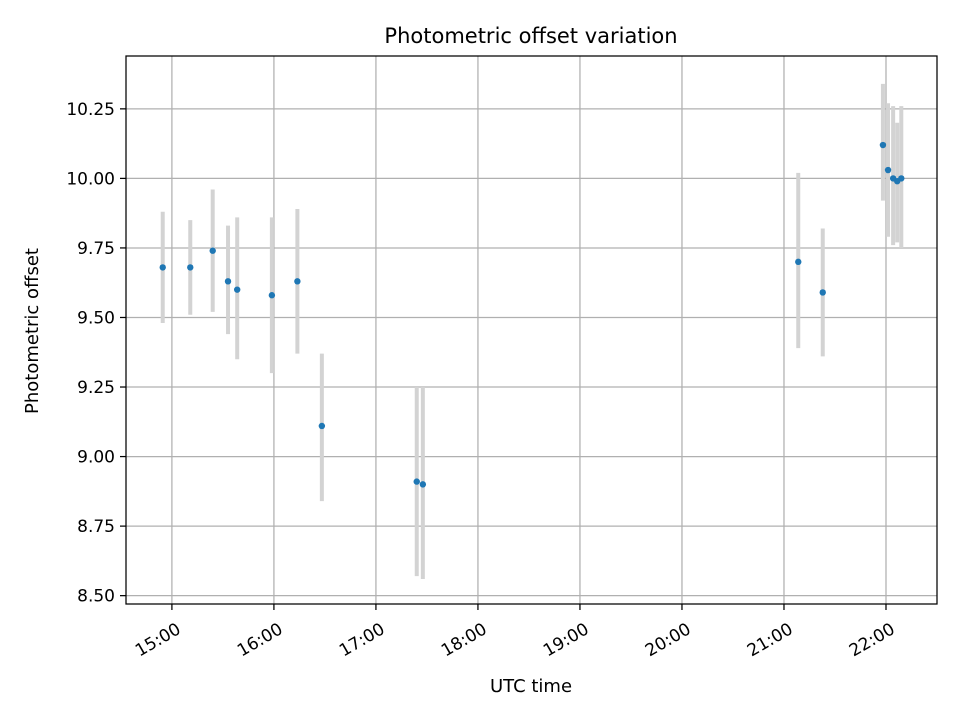 Image resolution: width=960 pixels, height=720 pixels. I want to click on y-tick-label: 9.50, so click(96, 318).